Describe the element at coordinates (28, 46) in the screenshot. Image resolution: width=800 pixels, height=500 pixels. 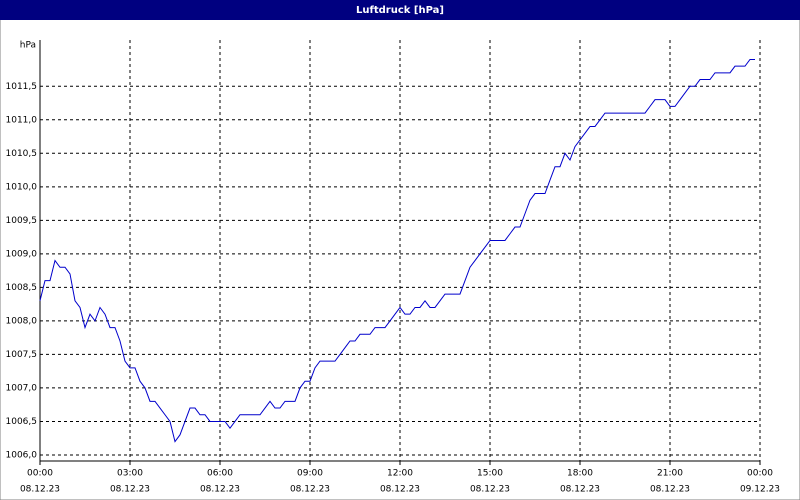
I see `y-unit: hPa` at that location.